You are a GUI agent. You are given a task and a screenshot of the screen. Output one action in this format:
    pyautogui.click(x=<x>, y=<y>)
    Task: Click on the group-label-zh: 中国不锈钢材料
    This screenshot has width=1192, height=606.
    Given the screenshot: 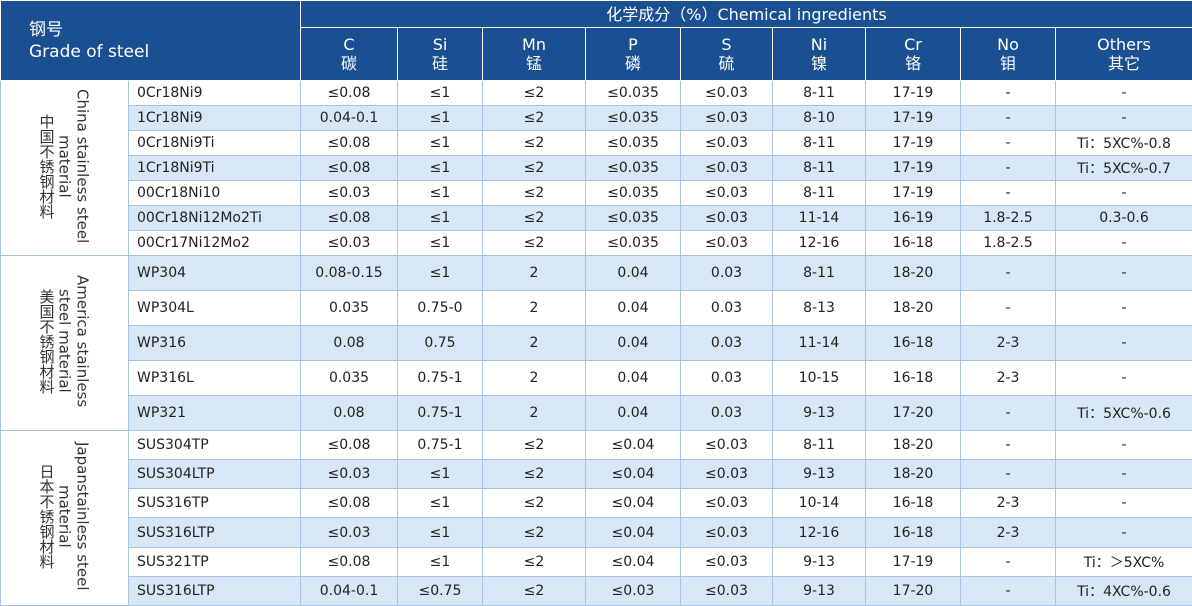 What is the action you would take?
    pyautogui.click(x=47, y=166)
    